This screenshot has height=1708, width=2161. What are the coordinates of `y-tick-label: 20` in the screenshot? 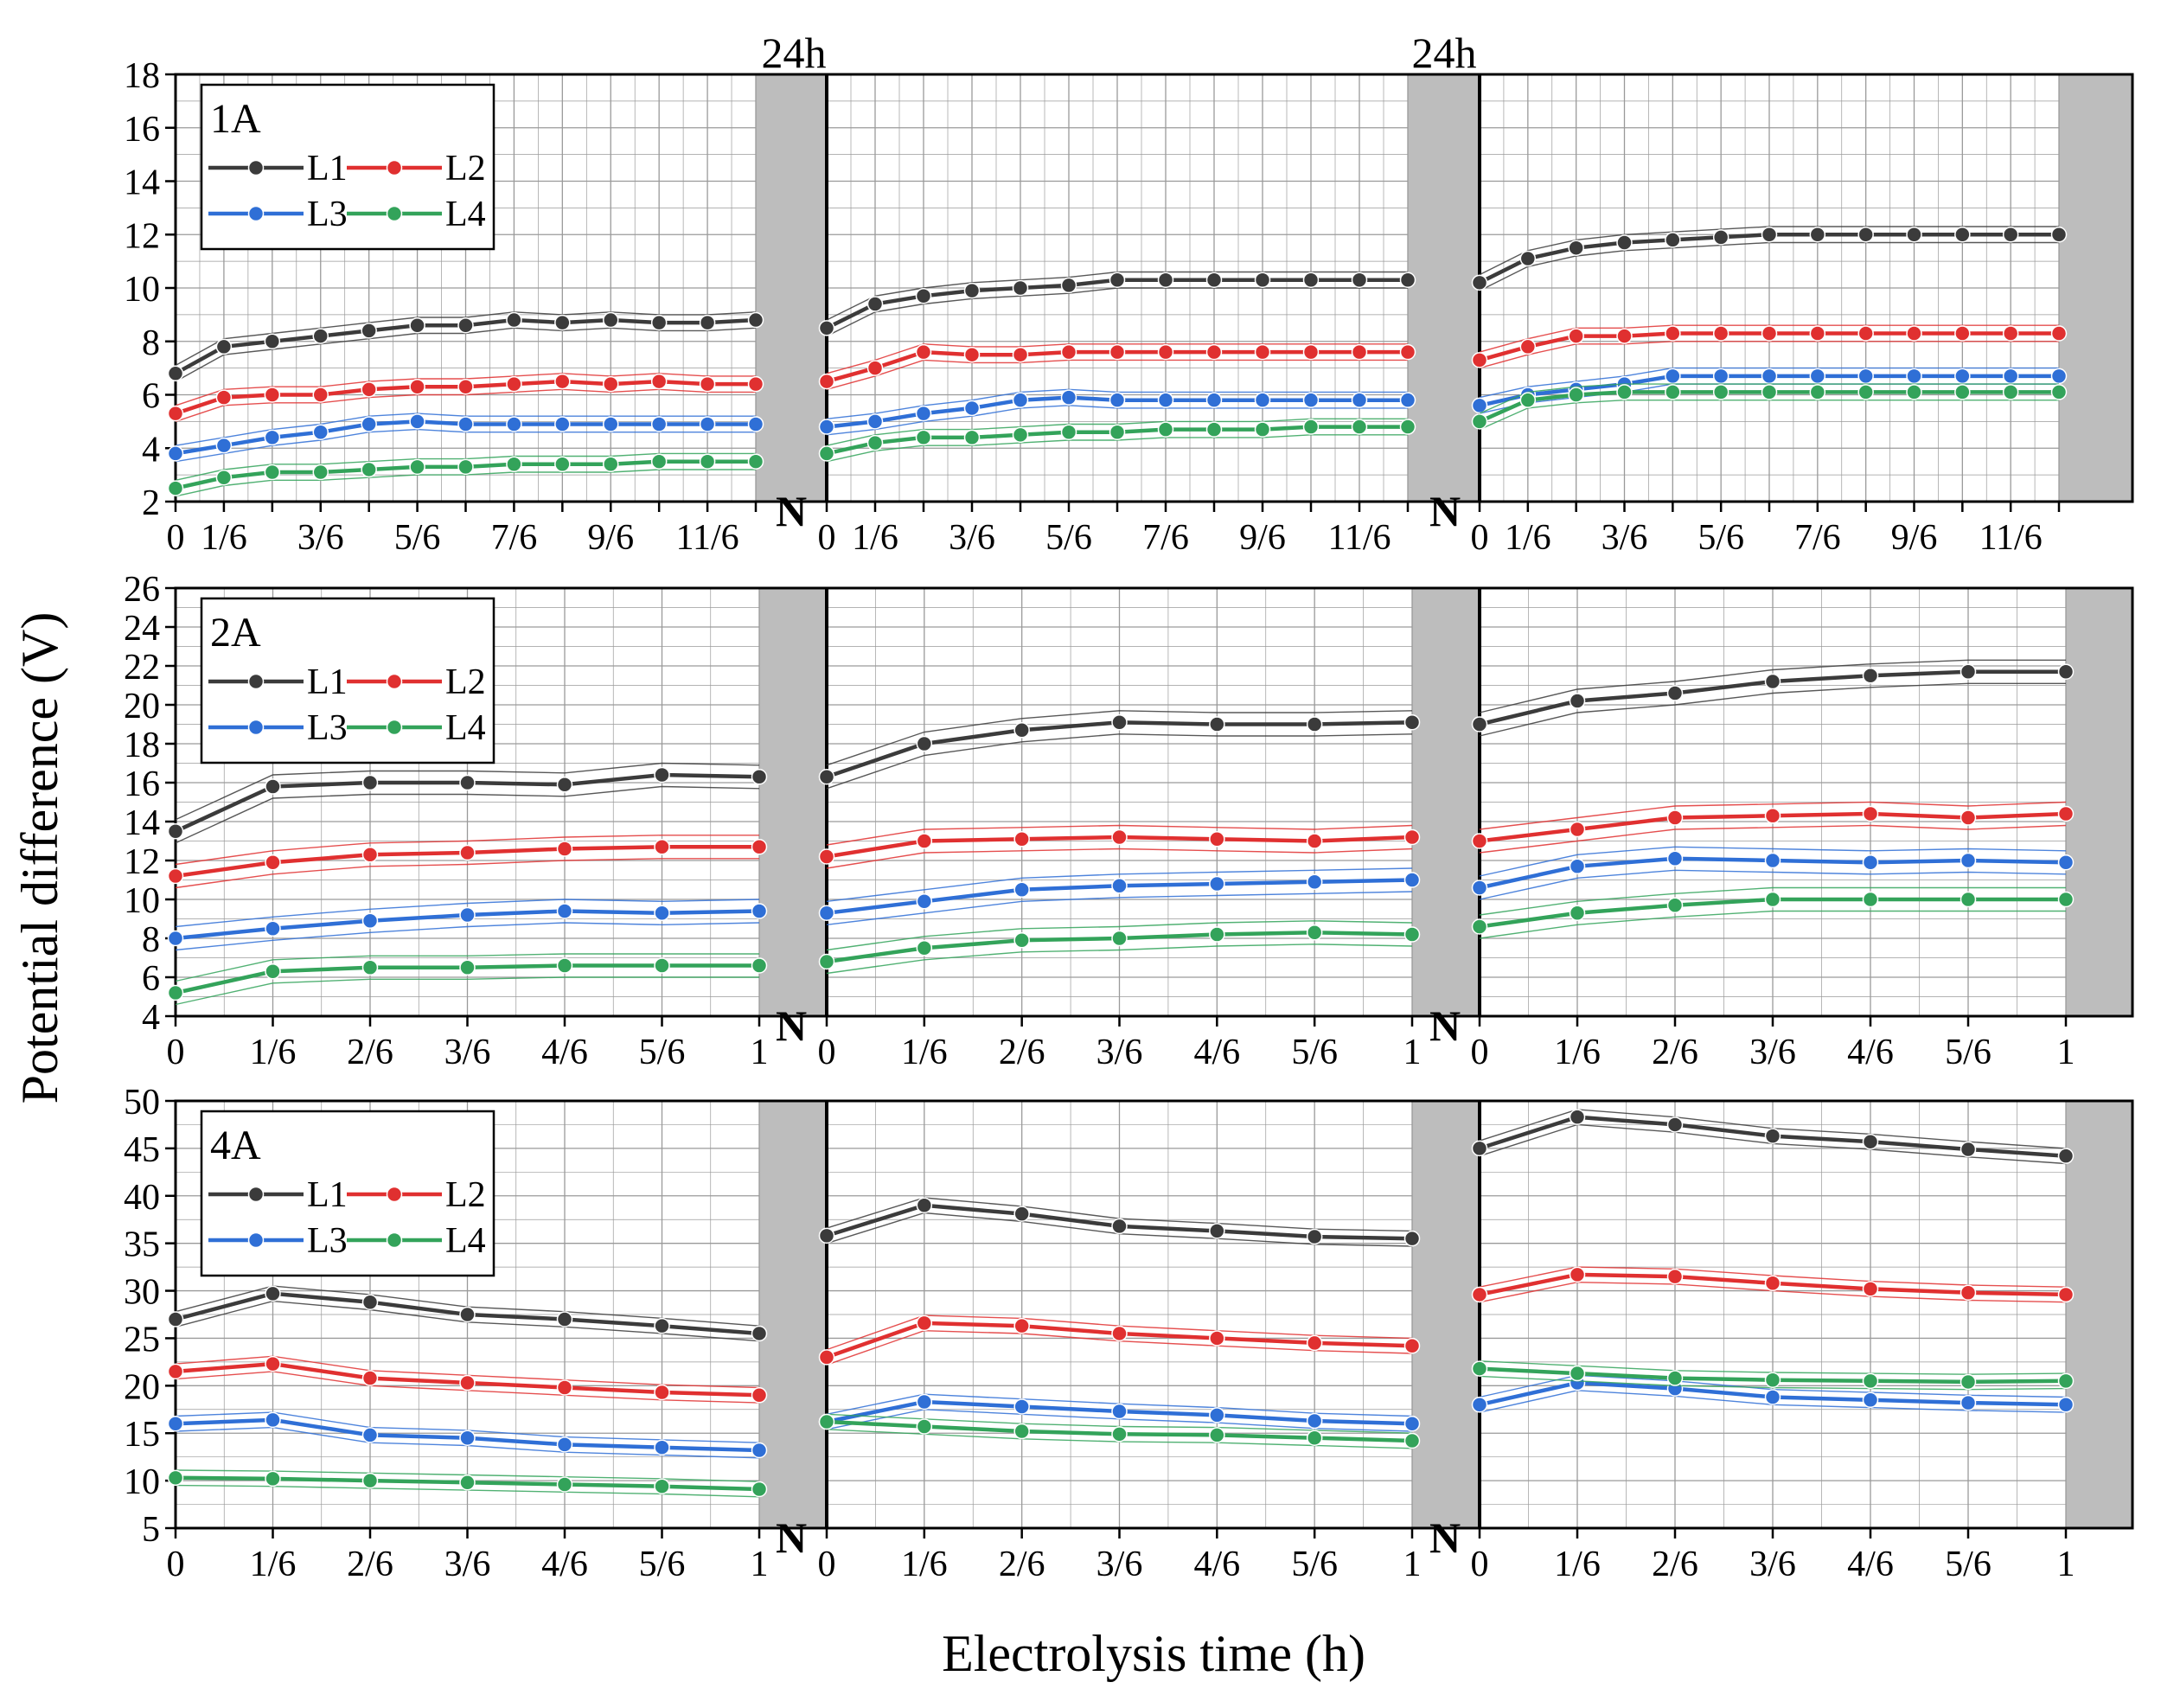 It's located at (142, 706).